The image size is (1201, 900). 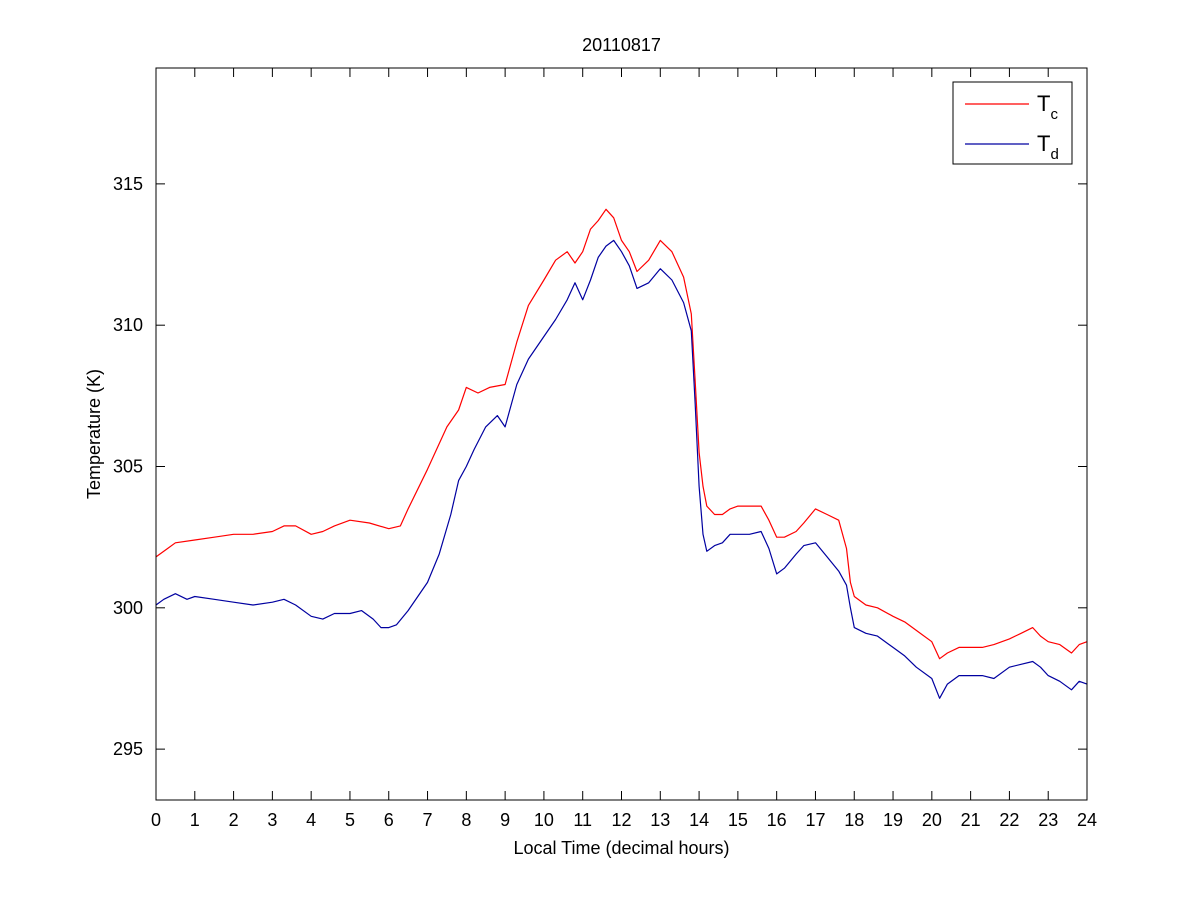 What do you see at coordinates (971, 820) in the screenshot?
I see `x-tick-label: 21` at bounding box center [971, 820].